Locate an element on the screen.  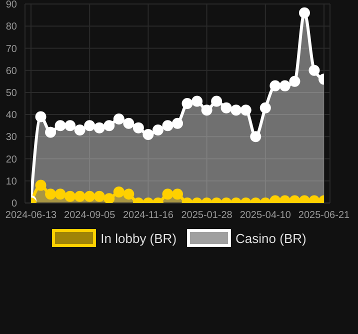
legend-label: In lobby (BR) is located at coordinates (138, 238).